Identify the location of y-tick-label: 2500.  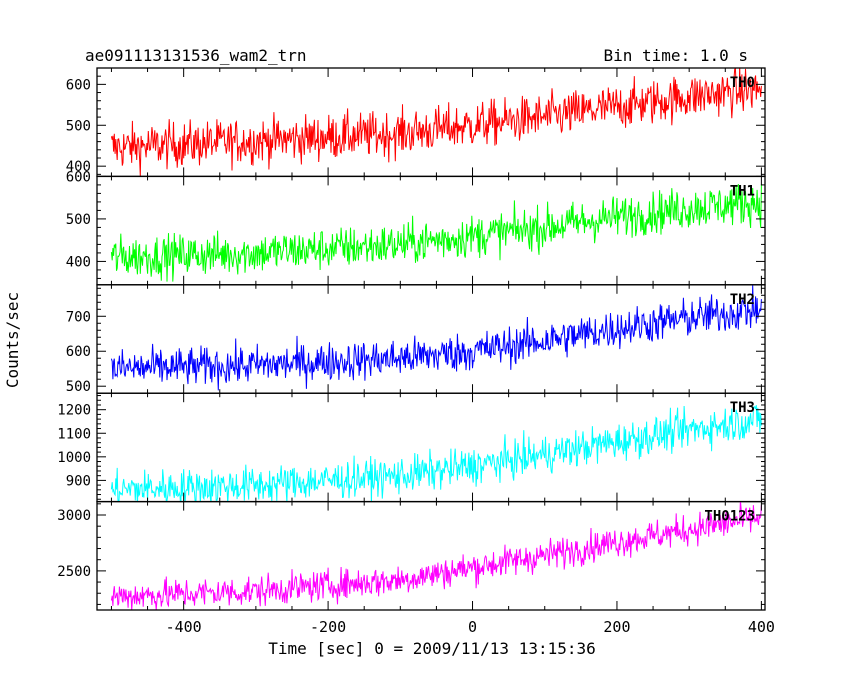
(74, 572).